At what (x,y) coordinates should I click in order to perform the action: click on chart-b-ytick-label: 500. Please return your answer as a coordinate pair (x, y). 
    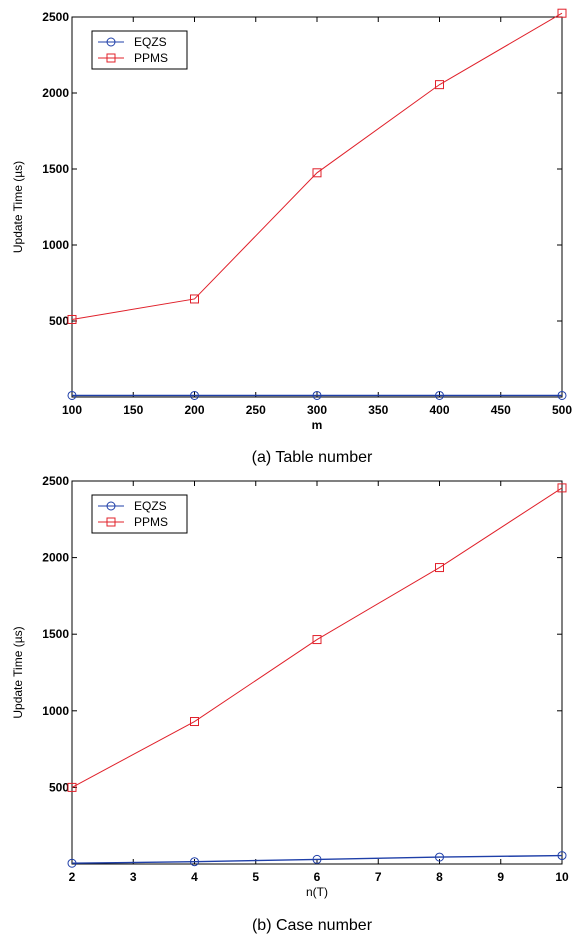
    Looking at the image, I should click on (59, 787).